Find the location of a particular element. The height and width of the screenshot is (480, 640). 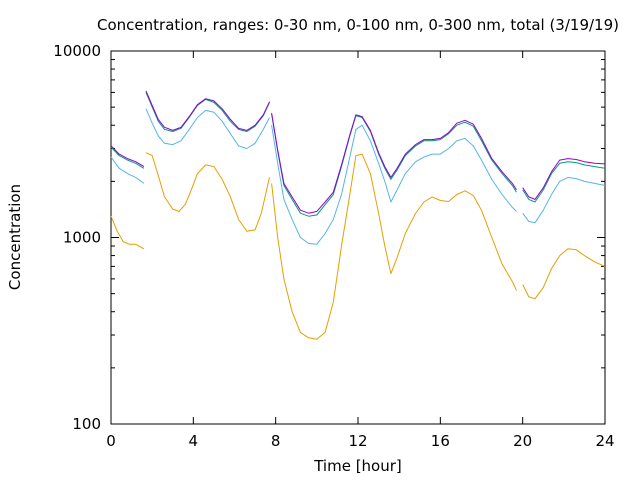

x-tick-label: 16 is located at coordinates (440, 441).